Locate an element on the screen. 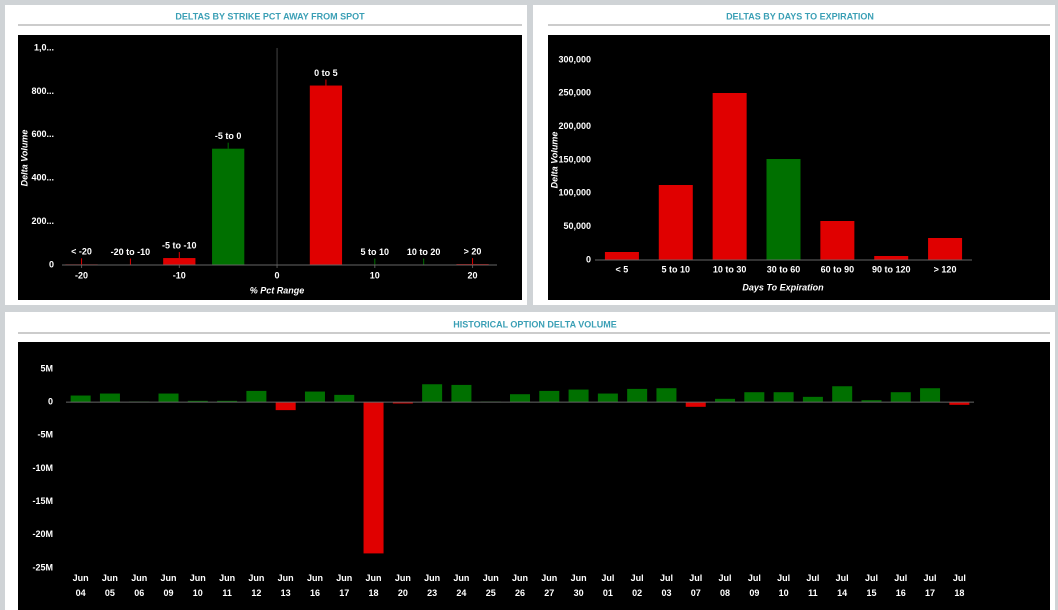 The image size is (1058, 610). x-tick-label: Jun 16 is located at coordinates (315, 585).